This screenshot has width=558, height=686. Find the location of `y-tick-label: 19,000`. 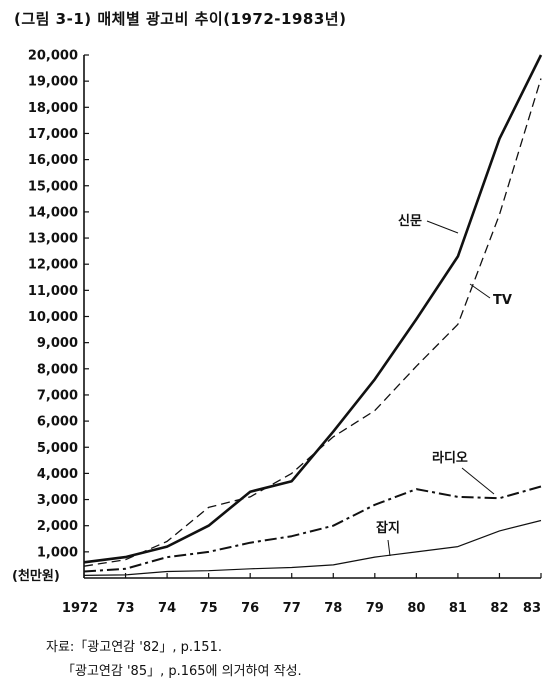

y-tick-label: 19,000 is located at coordinates (53, 82).